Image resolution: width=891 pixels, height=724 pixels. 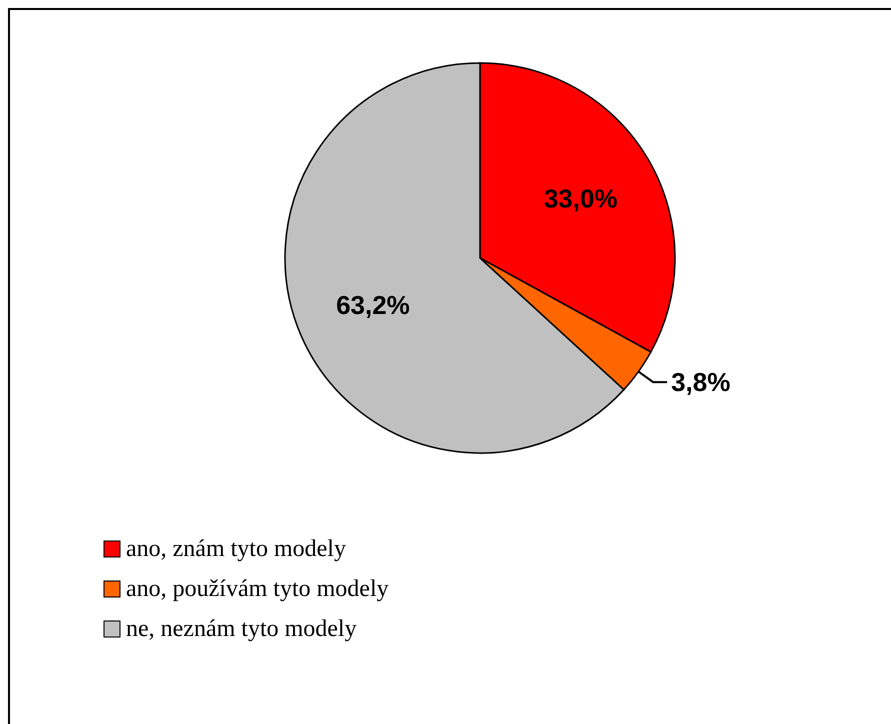 I want to click on data-label: 3,8%, so click(x=700, y=382).